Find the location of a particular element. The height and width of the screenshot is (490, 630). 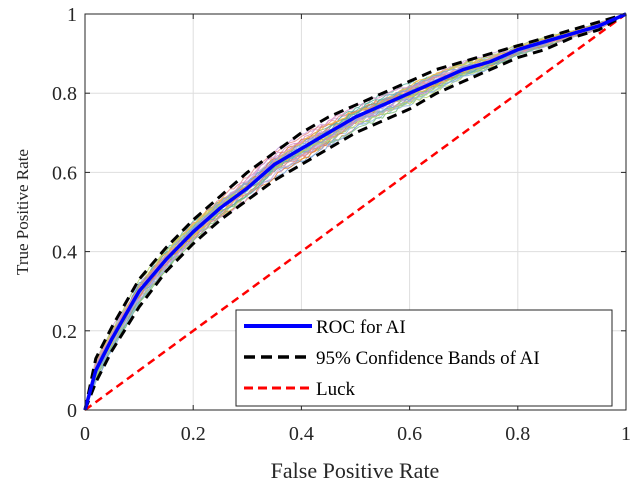

legend-label-roc: ROC for AI is located at coordinates (361, 327).